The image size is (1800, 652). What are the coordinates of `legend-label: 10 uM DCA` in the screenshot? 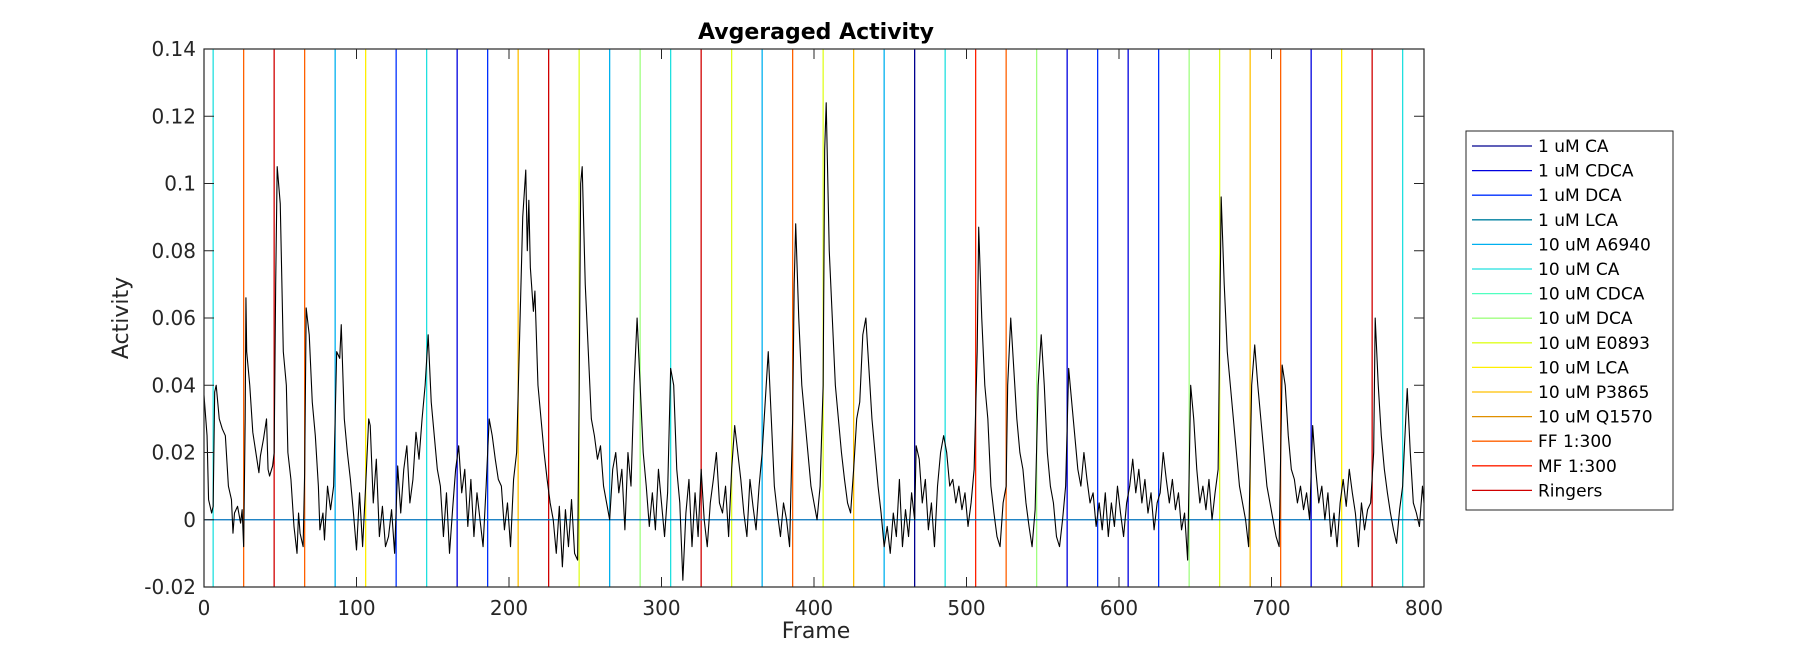 It's located at (1585, 319).